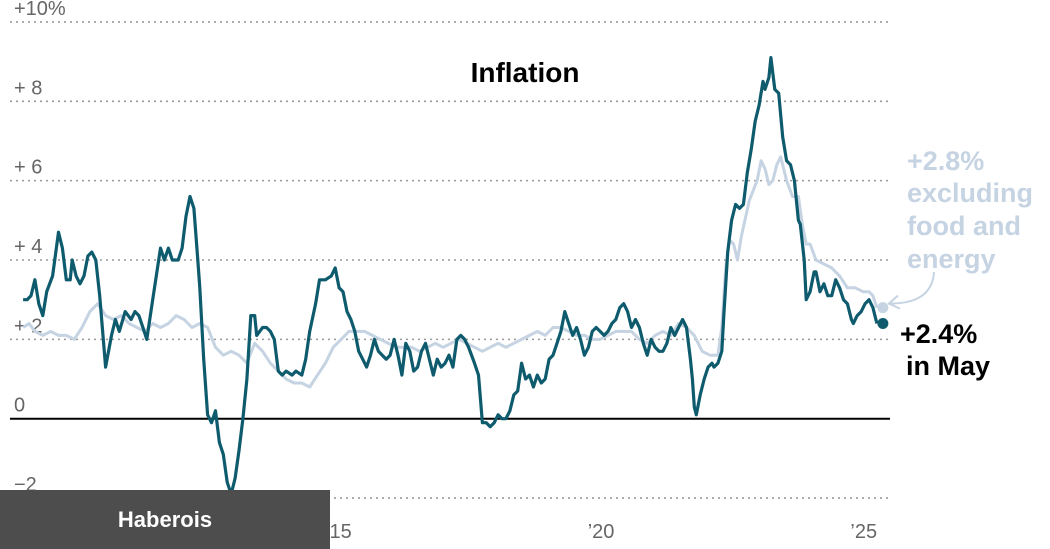  Describe the element at coordinates (28, 88) in the screenshot. I see `y-tick-label: + 8` at that location.